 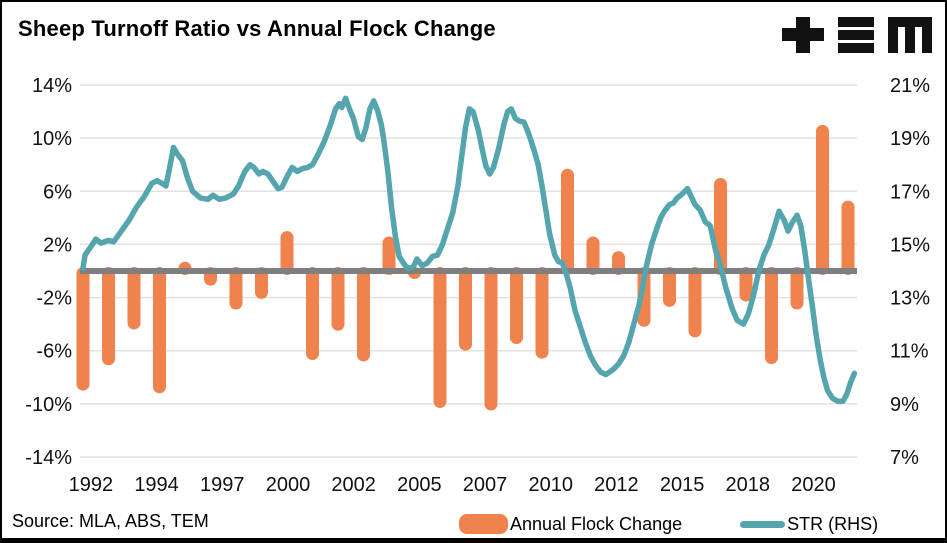 I want to click on x-axis-tick-label: 2005, so click(x=419, y=485).